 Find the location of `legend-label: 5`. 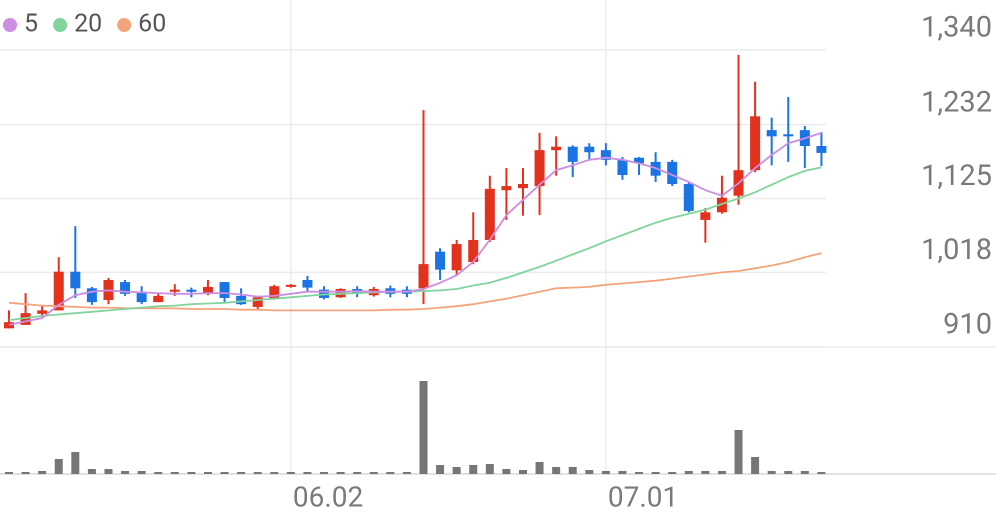

legend-label: 5 is located at coordinates (31, 24).